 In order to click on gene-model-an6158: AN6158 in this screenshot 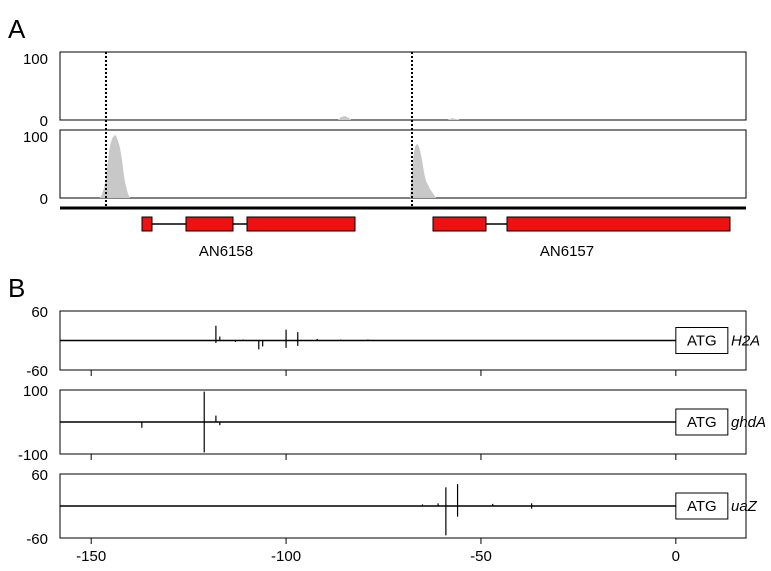, I will do `click(248, 238)`.